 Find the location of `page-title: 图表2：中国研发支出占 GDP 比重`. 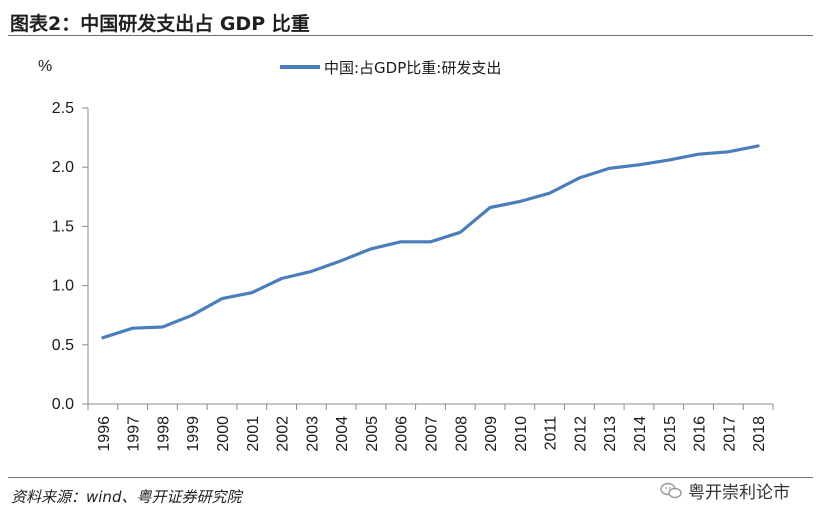

page-title: 图表2：中国研发支出占 GDP 比重 is located at coordinates (160, 24).